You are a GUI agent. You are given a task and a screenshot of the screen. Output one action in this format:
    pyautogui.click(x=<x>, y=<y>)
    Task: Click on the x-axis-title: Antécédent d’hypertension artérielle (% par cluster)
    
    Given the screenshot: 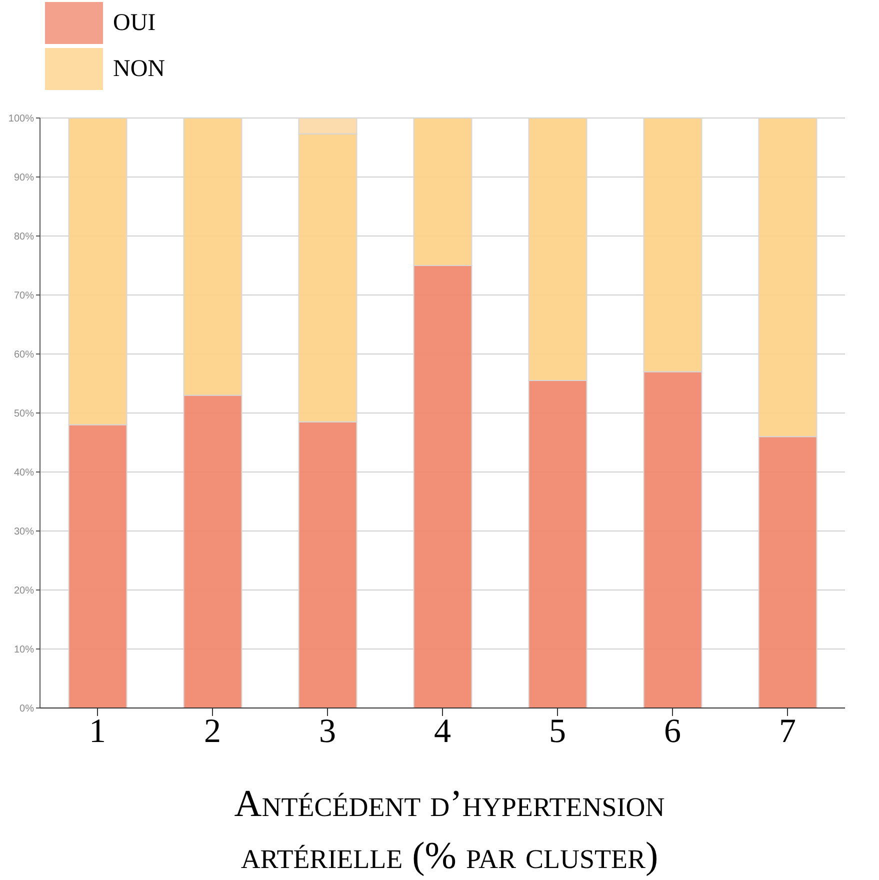 What is the action you would take?
    pyautogui.click(x=449, y=830)
    